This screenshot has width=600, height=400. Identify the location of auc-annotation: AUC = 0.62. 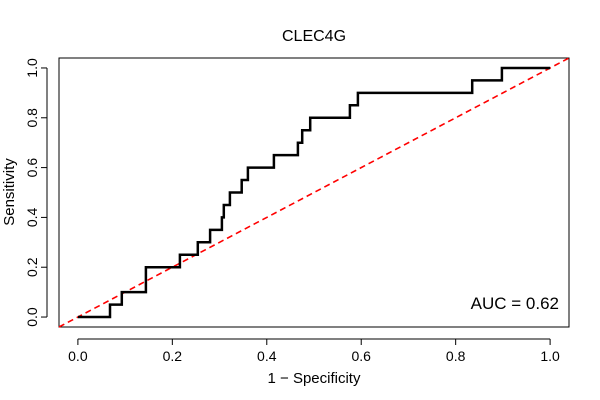
(515, 303).